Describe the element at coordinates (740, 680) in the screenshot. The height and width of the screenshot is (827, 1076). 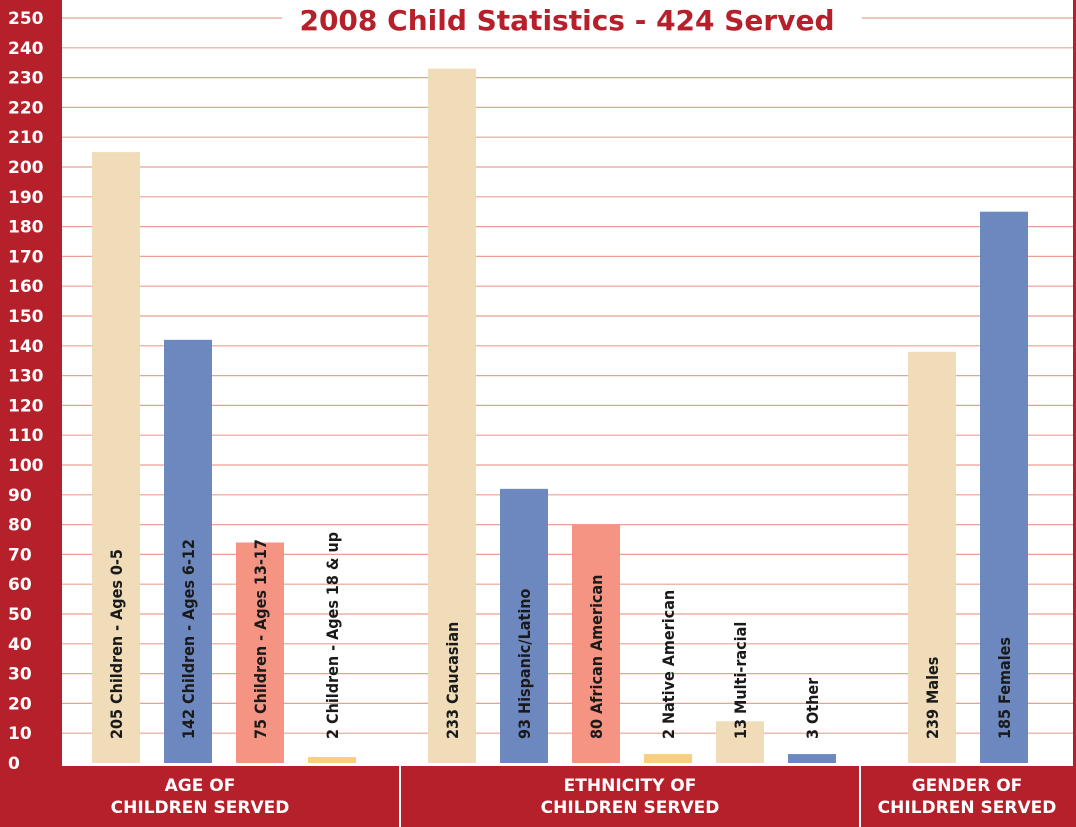
I see `bar-label: 13 Multi-racial` at that location.